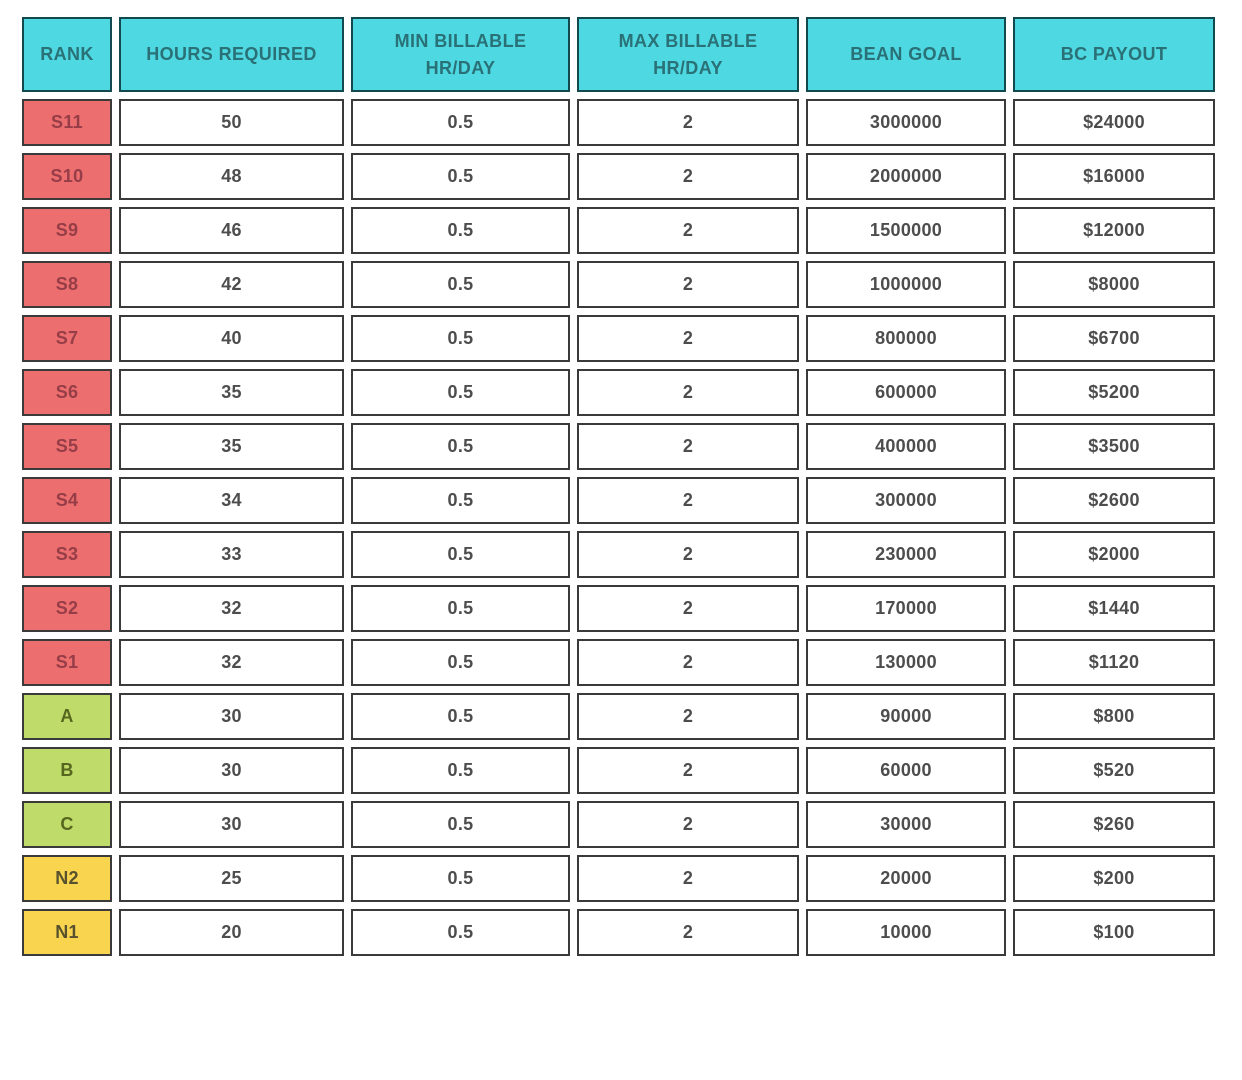 This screenshot has width=1242, height=1080. I want to click on bc-payout-cell: $200, so click(1114, 878).